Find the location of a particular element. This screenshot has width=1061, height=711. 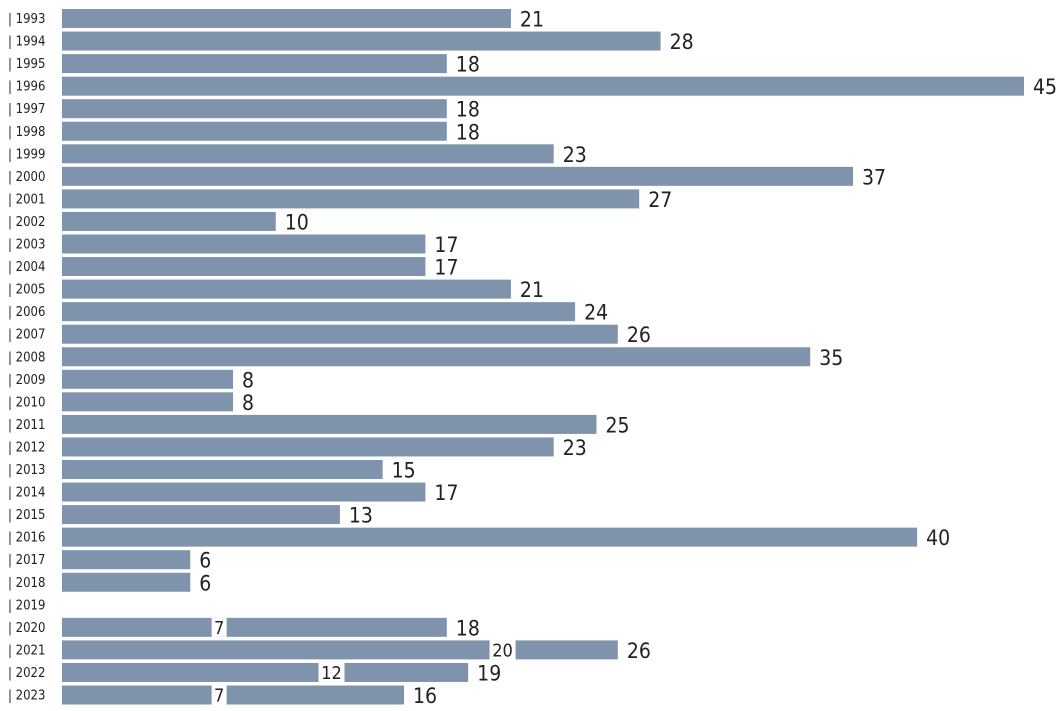

year-tick-label: | 2012 is located at coordinates (26, 447).